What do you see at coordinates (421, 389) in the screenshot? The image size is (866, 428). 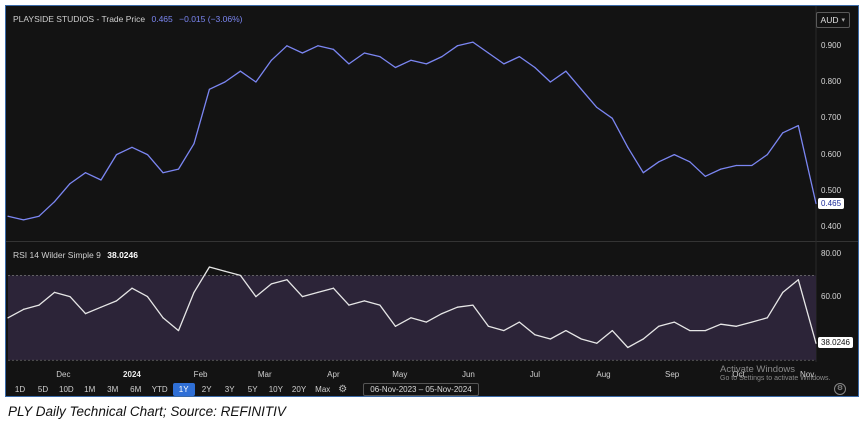 I see `date-range-picker: 06-Nov-2023 – 05-Nov-2024` at bounding box center [421, 389].